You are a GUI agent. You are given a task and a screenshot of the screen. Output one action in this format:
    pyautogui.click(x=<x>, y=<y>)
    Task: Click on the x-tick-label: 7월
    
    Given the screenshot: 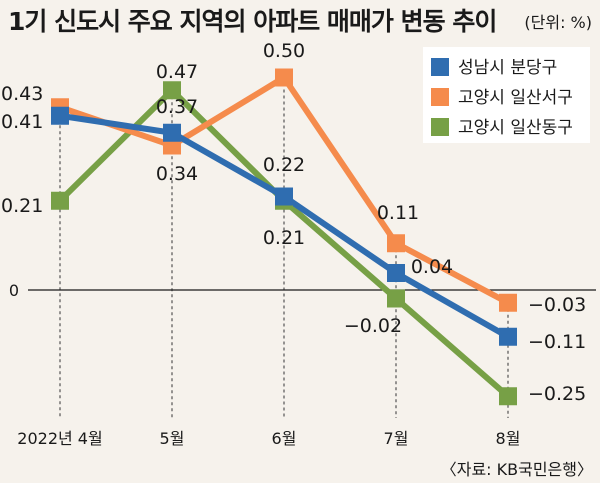 What is the action you would take?
    pyautogui.click(x=396, y=438)
    